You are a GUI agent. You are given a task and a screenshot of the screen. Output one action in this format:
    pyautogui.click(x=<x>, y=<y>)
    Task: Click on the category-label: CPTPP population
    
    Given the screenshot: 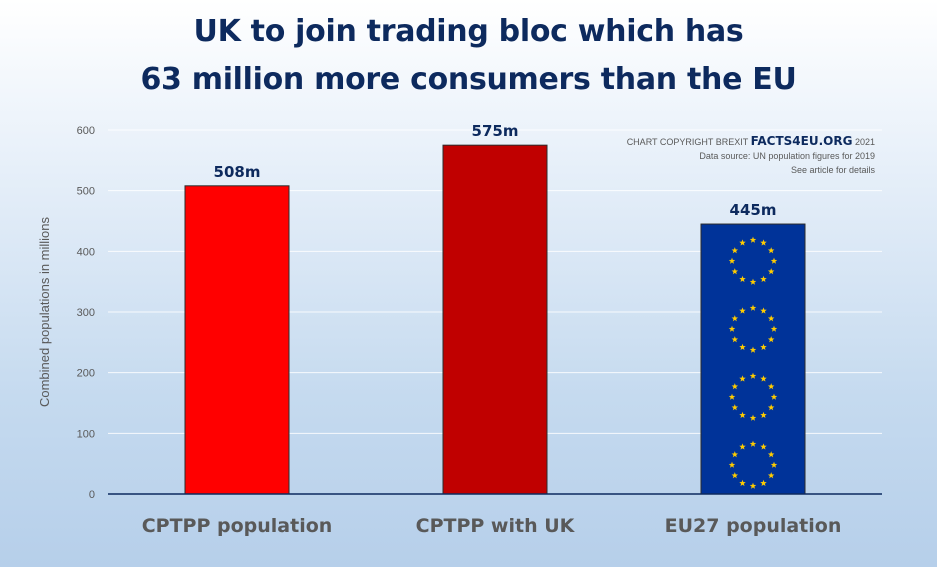 What is the action you would take?
    pyautogui.click(x=237, y=526)
    